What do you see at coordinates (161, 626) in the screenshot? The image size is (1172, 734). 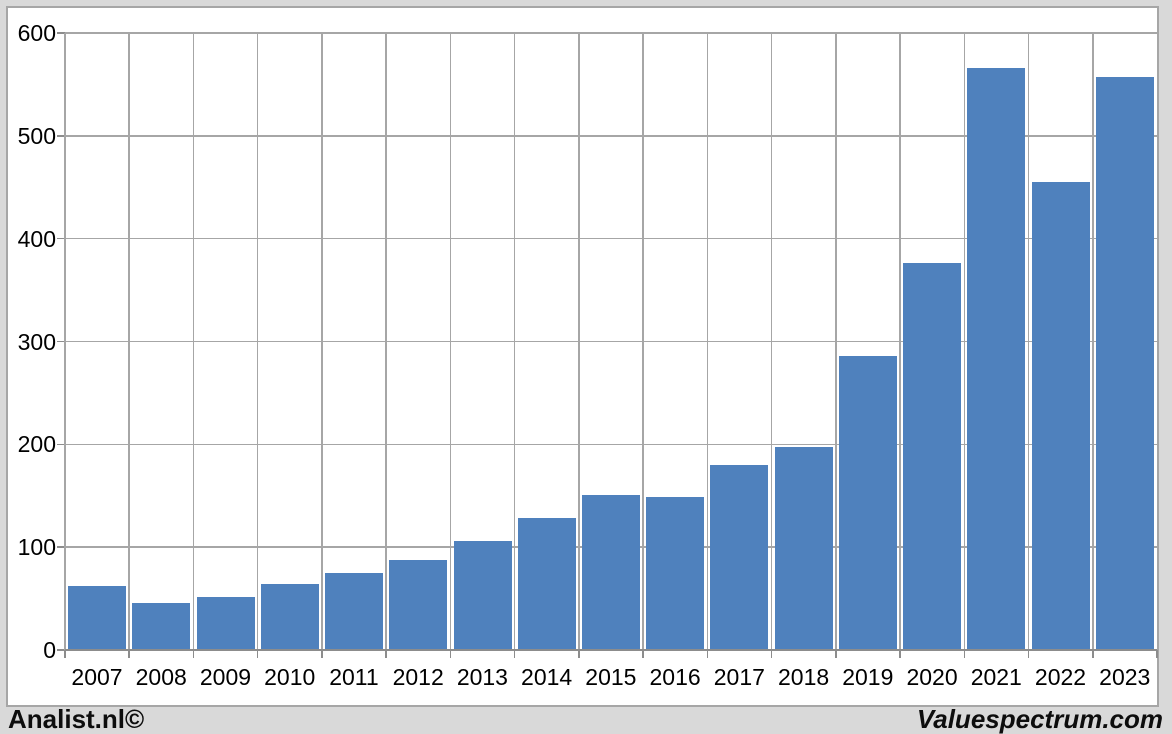 I see `bar-2008` at bounding box center [161, 626].